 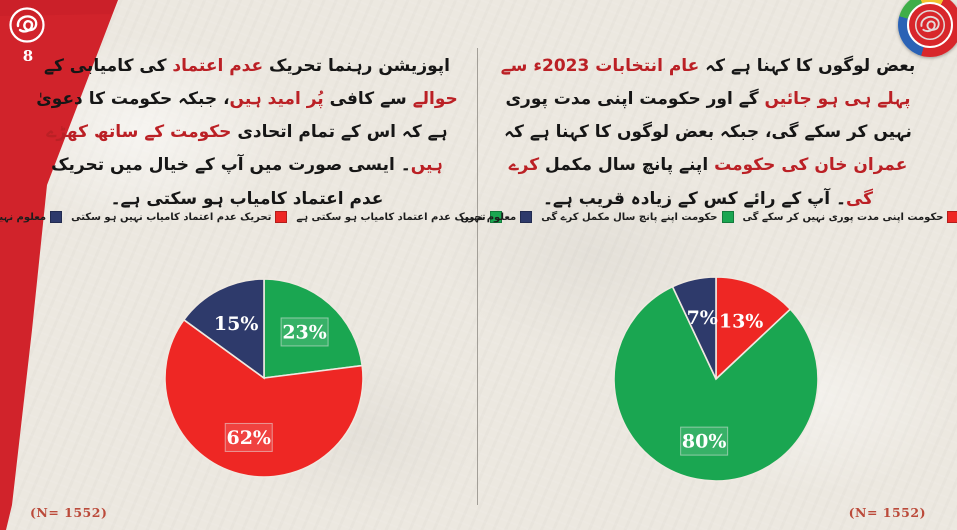 I want to click on pie-data-label: 62%, so click(x=248, y=438).